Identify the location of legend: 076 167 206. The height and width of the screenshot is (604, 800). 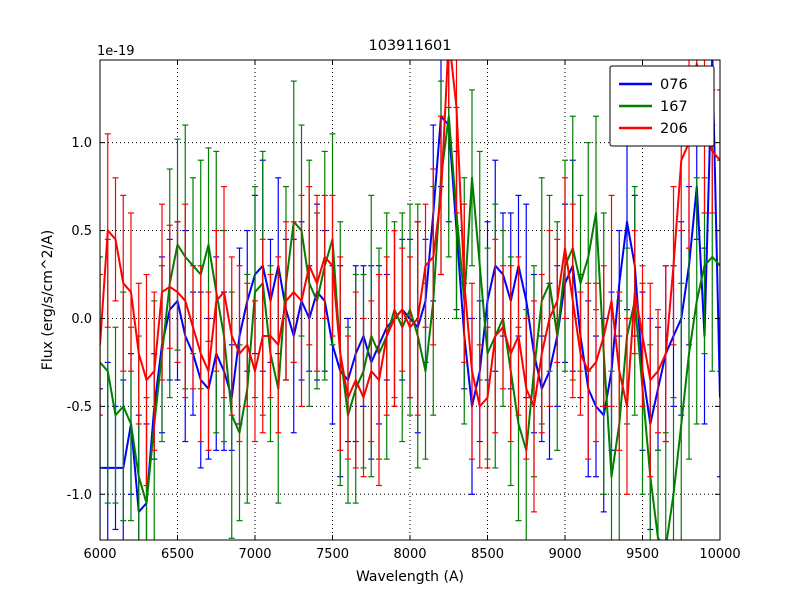
(662, 106).